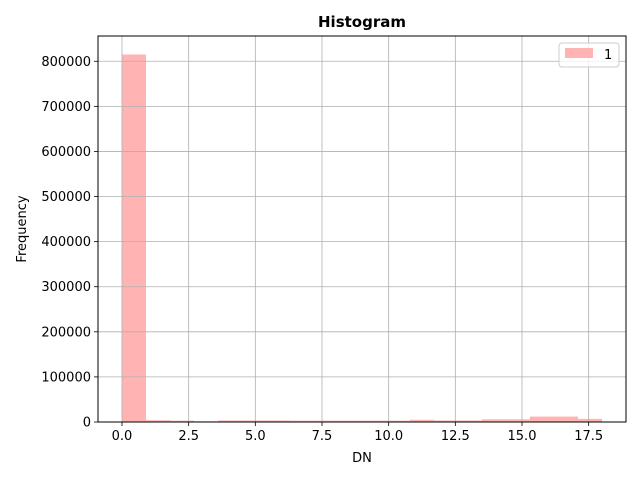 Image resolution: width=640 pixels, height=480 pixels. What do you see at coordinates (66, 377) in the screenshot?
I see `y-tick-label: 100000` at bounding box center [66, 377].